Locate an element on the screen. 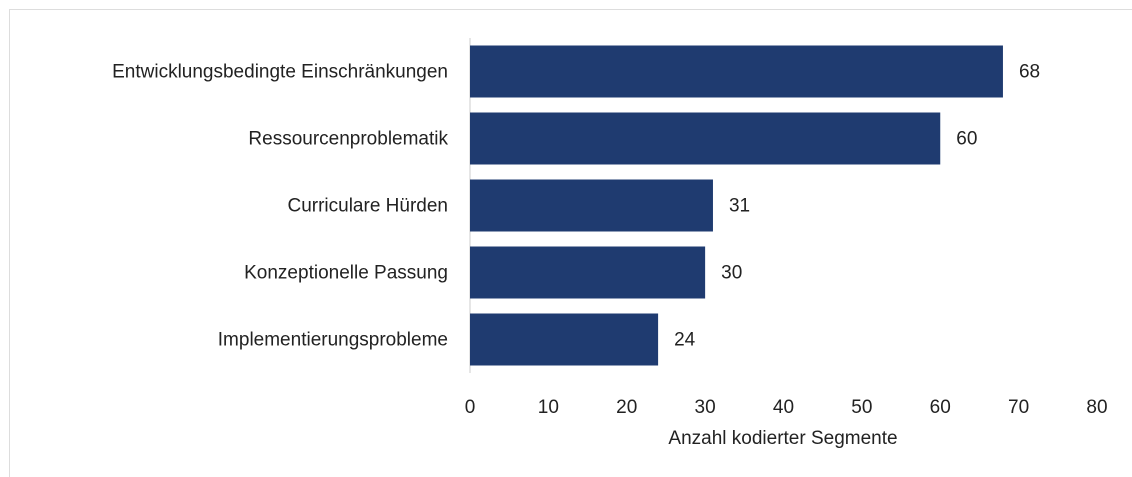 This screenshot has height=477, width=1132. x-tick-label: 70 is located at coordinates (1018, 407).